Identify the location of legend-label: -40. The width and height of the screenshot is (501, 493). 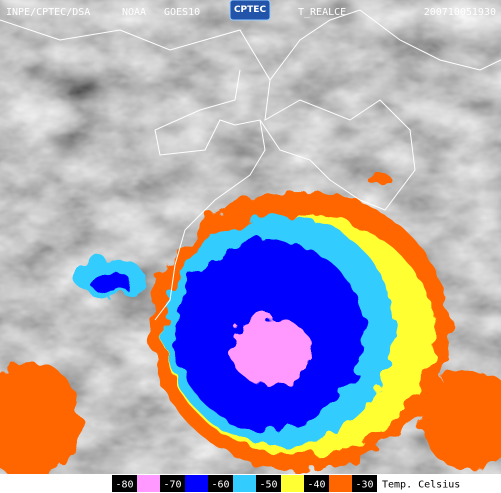
(316, 485).